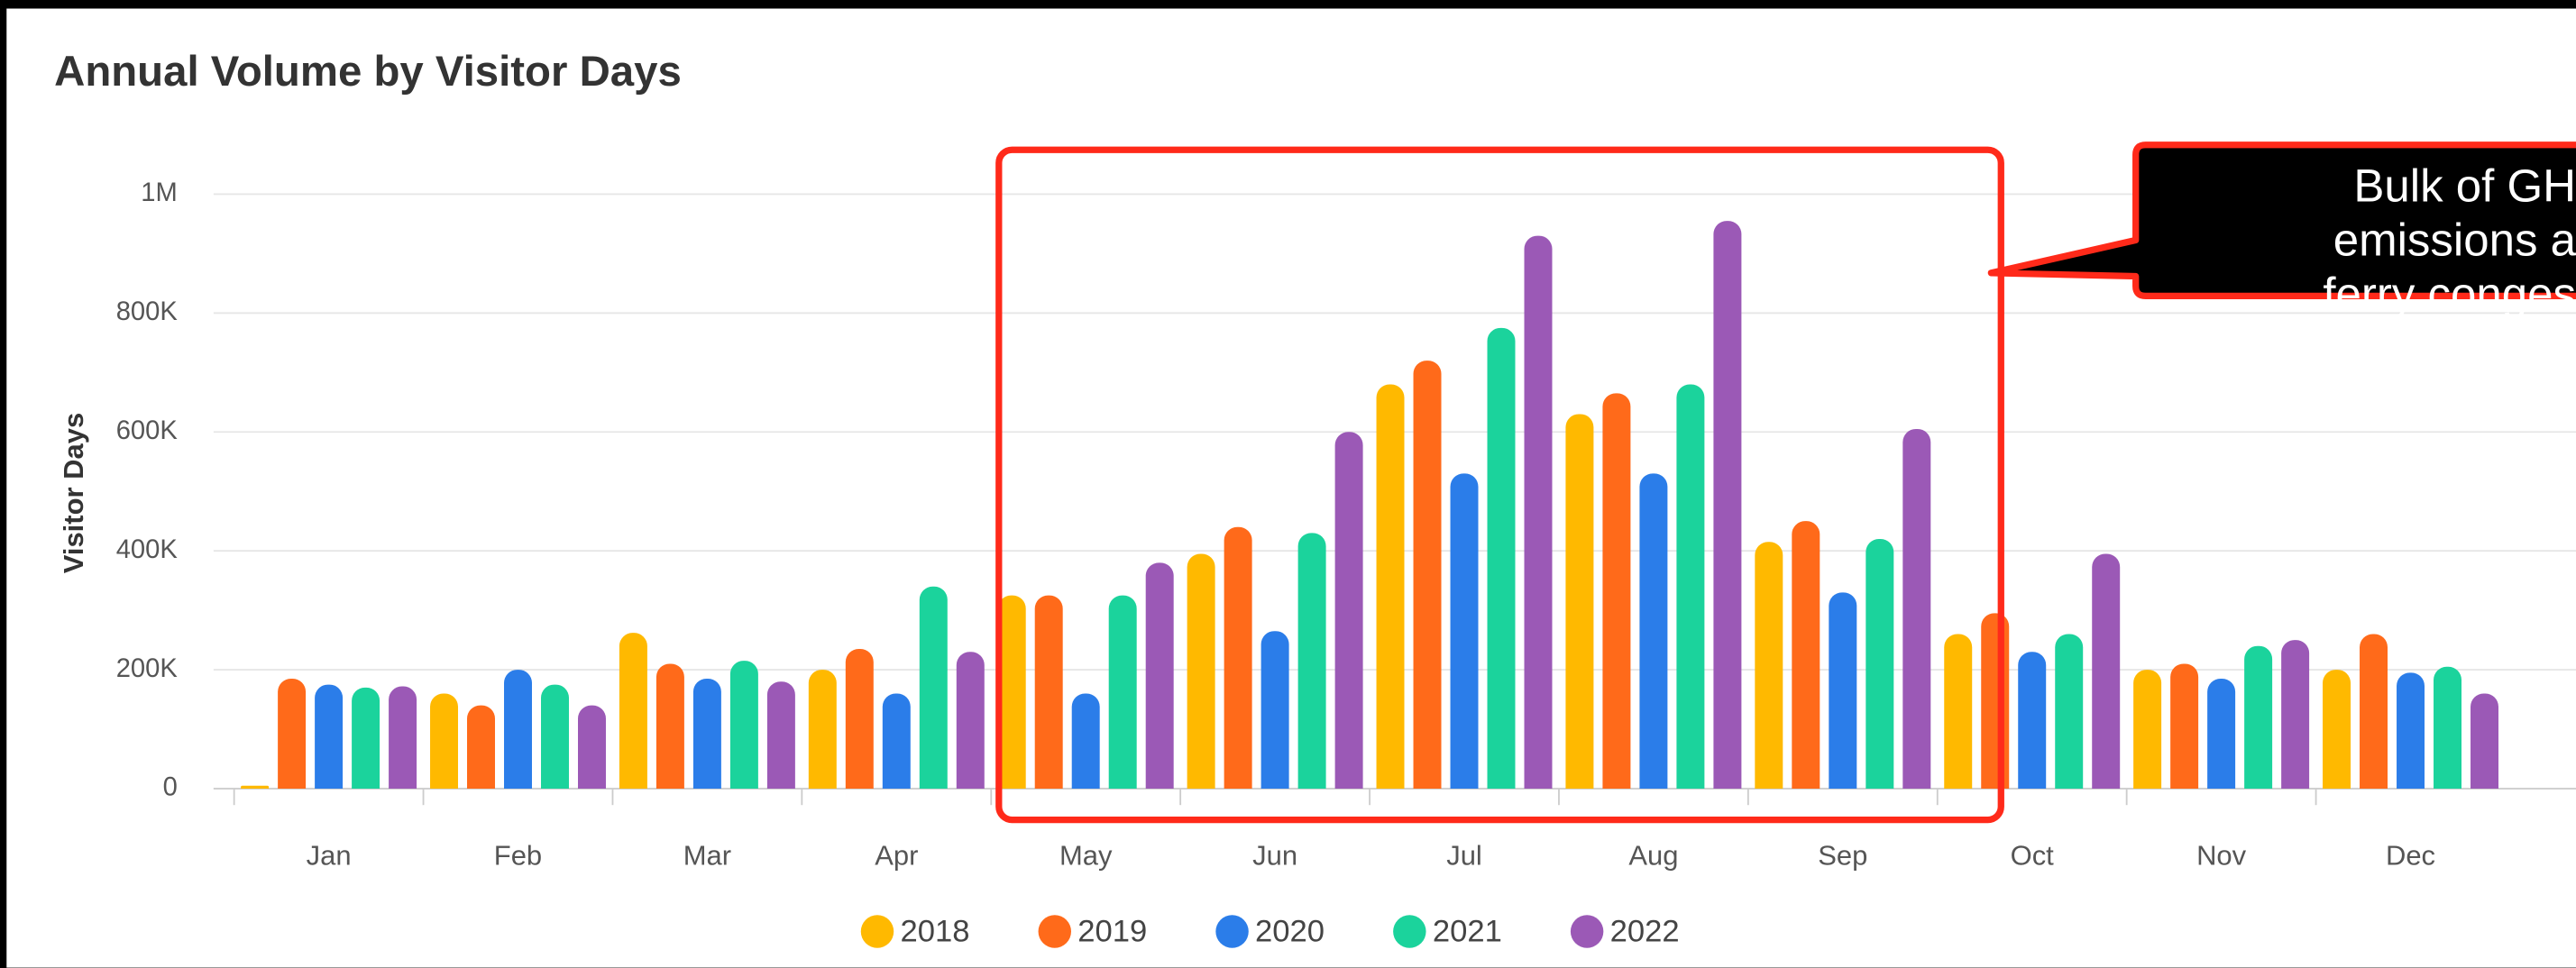 The height and width of the screenshot is (968, 2576). I want to click on x-tick-label: Jan, so click(329, 856).